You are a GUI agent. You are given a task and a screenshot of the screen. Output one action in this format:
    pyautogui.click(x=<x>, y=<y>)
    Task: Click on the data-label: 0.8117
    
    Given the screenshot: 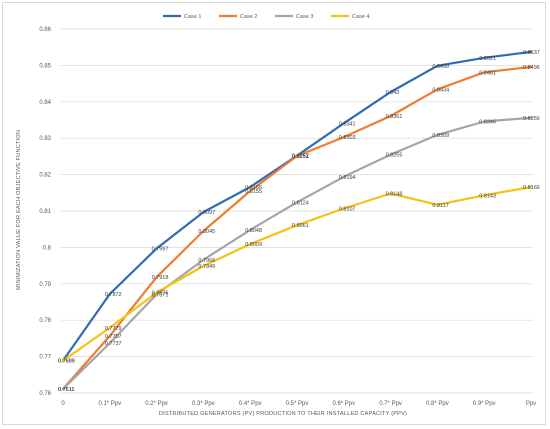 What is the action you would take?
    pyautogui.click(x=440, y=206)
    